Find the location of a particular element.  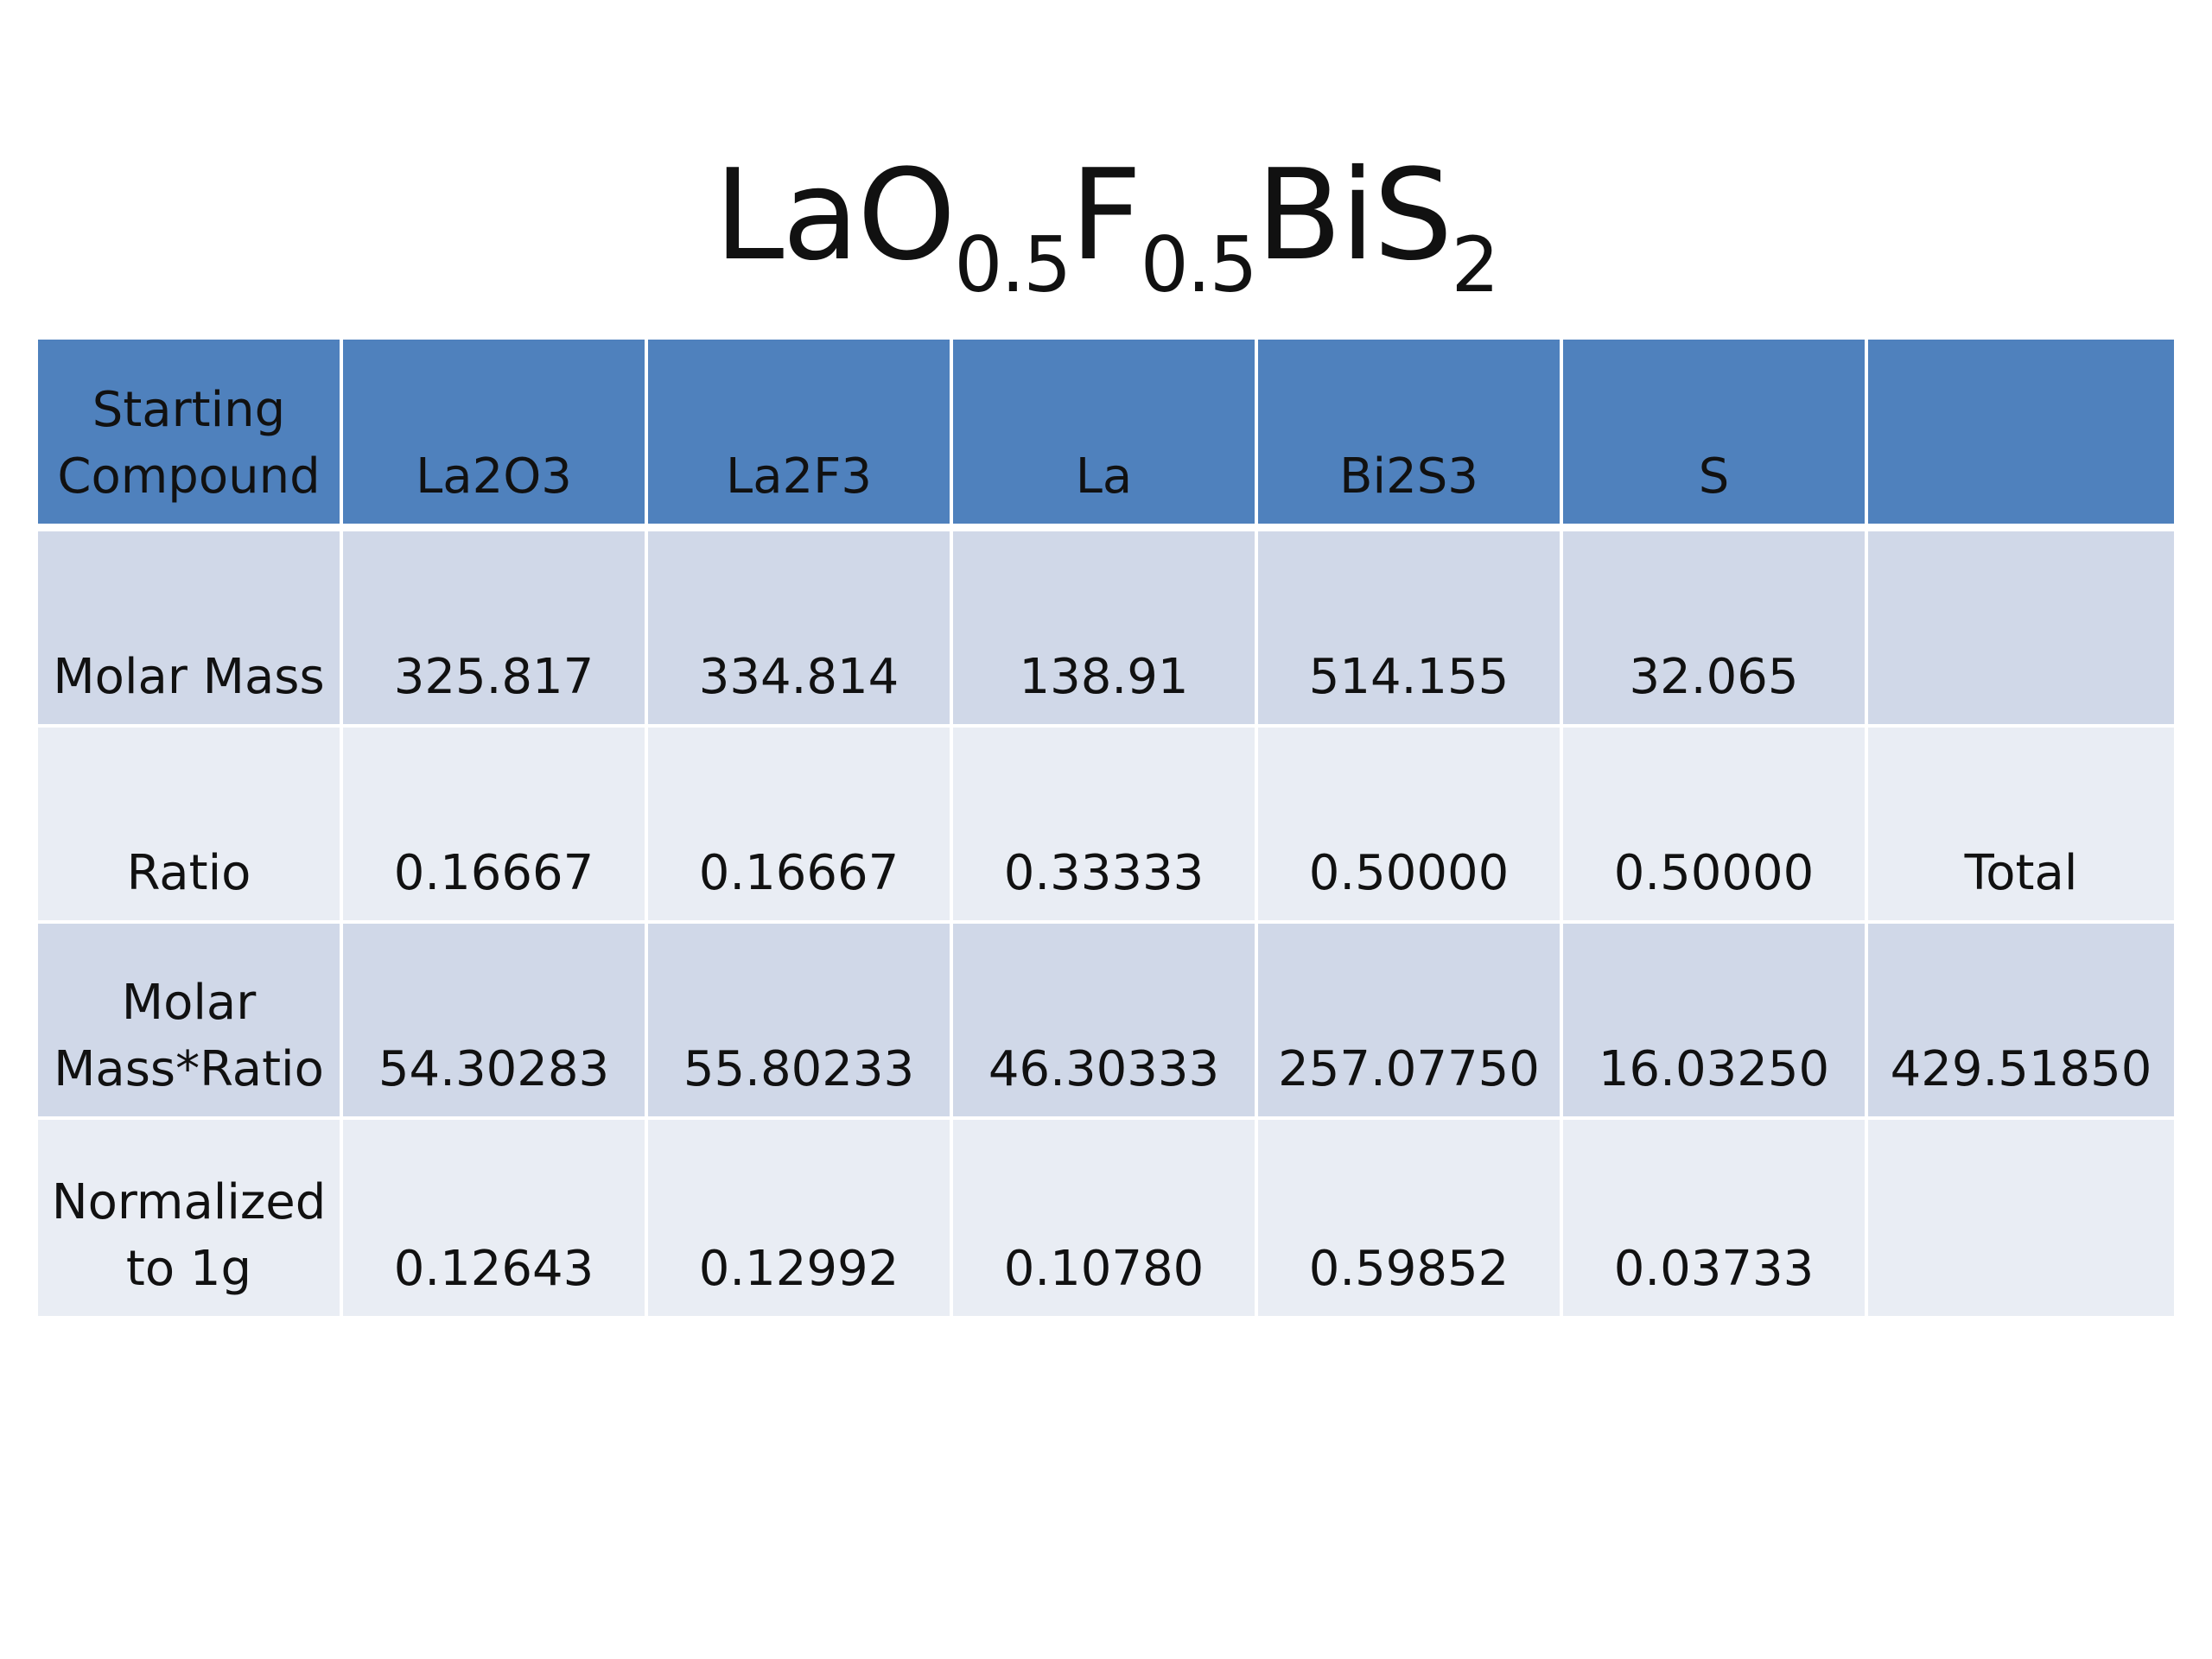

row-label-molar-mass: Molar Mass is located at coordinates (190, 629).